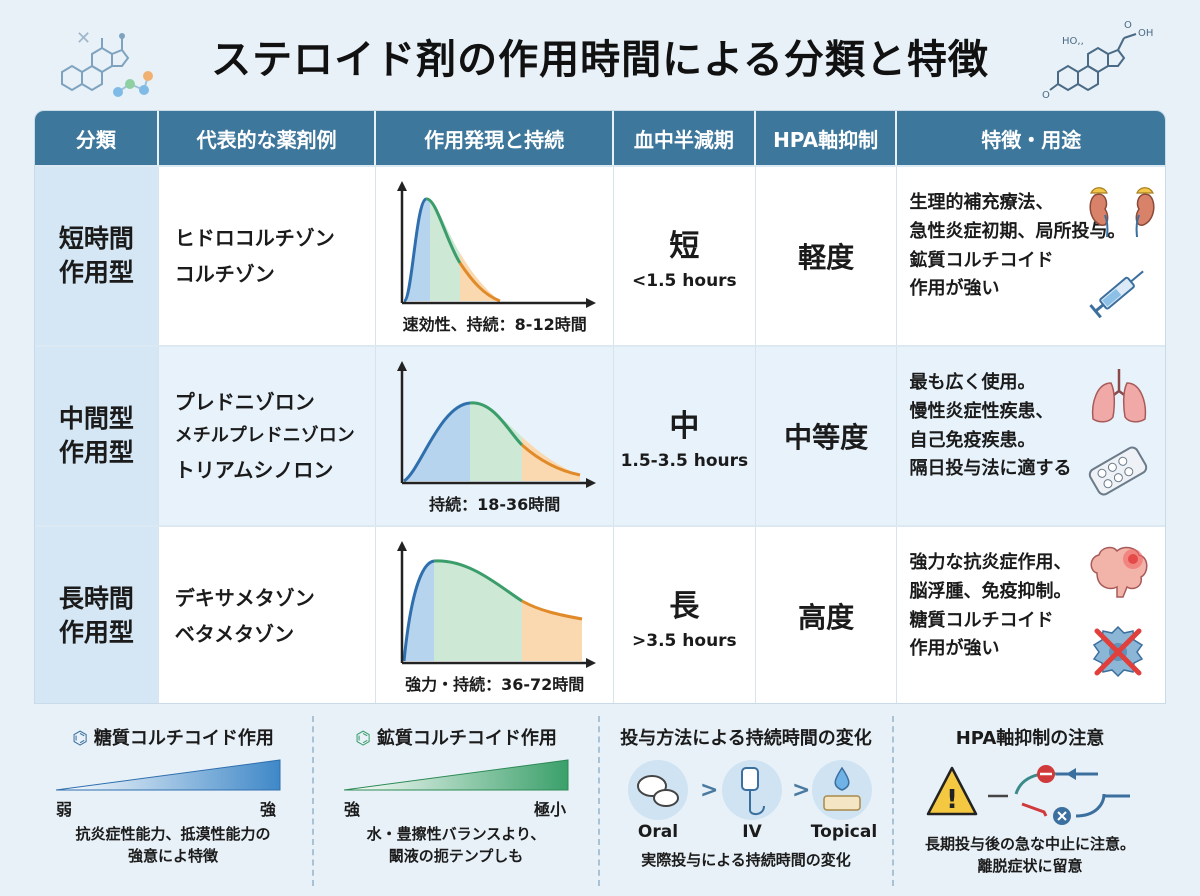 The width and height of the screenshot is (1200, 896). I want to click on svg-text: OH, so click(1145, 33).